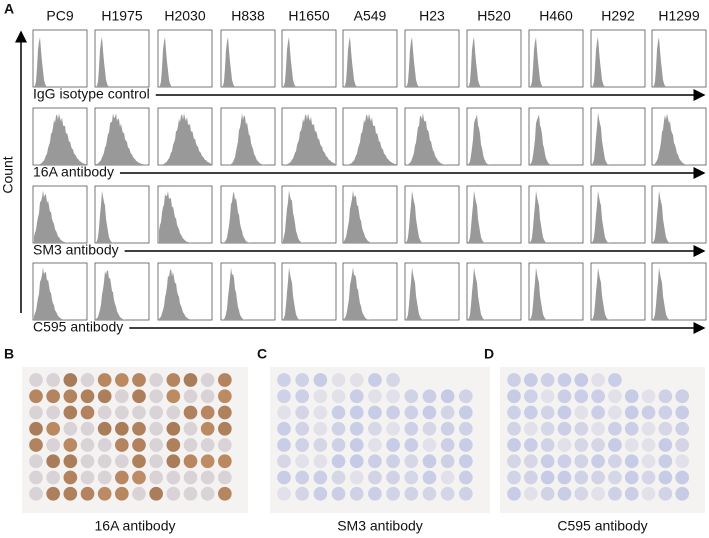  What do you see at coordinates (78, 327) in the screenshot?
I see `row-label: C595 antibody` at bounding box center [78, 327].